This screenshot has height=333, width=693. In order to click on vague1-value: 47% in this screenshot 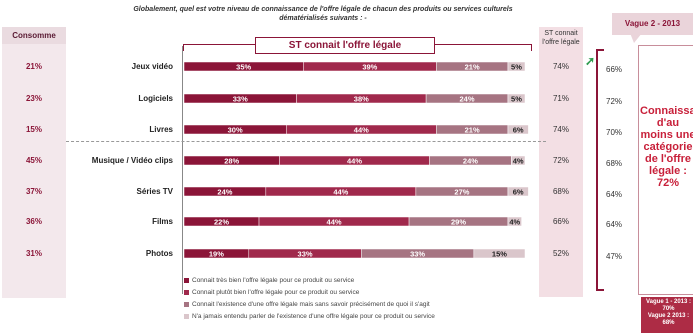, I will do `click(614, 256)`.